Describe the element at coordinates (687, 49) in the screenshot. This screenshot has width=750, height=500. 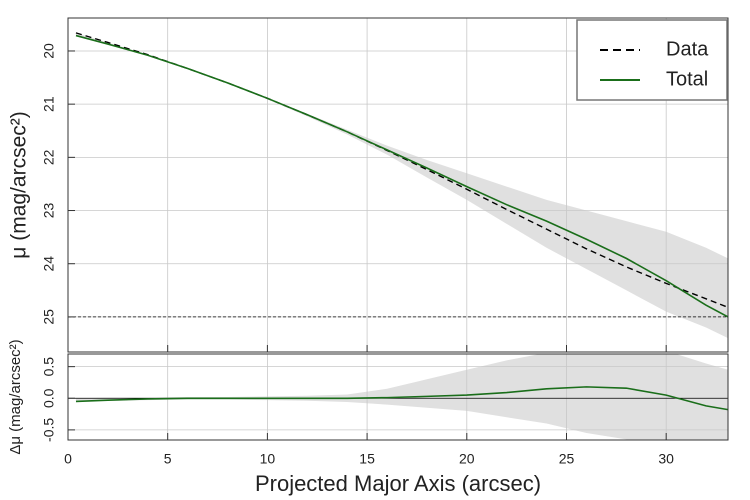
I see `legend-label: Data` at that location.